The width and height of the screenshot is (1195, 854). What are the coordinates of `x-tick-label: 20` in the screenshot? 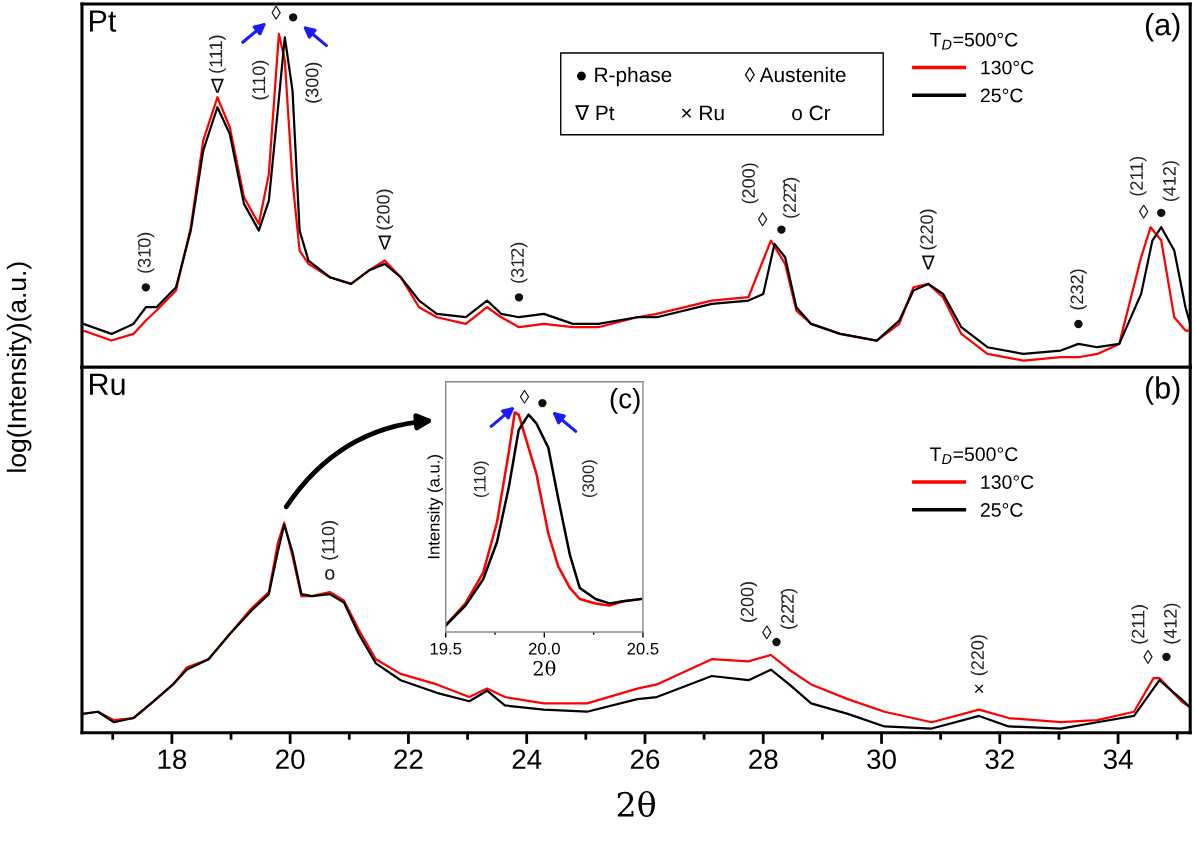 It's located at (290, 759).